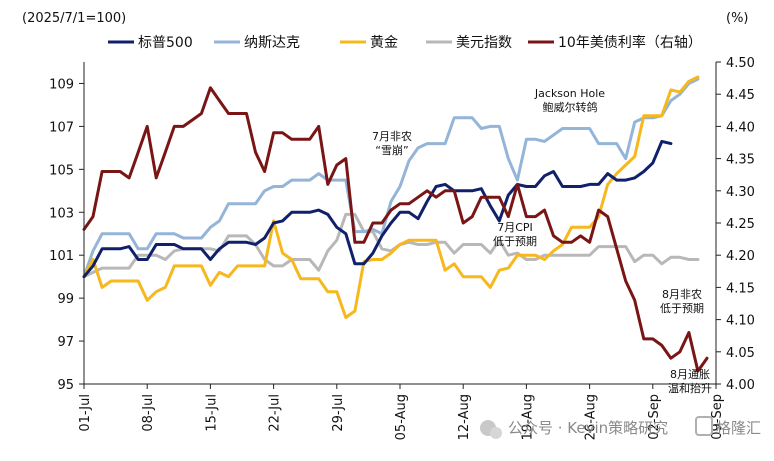 Image resolution: width=774 pixels, height=461 pixels. I want to click on x-tick-label: 02-Sep, so click(654, 417).